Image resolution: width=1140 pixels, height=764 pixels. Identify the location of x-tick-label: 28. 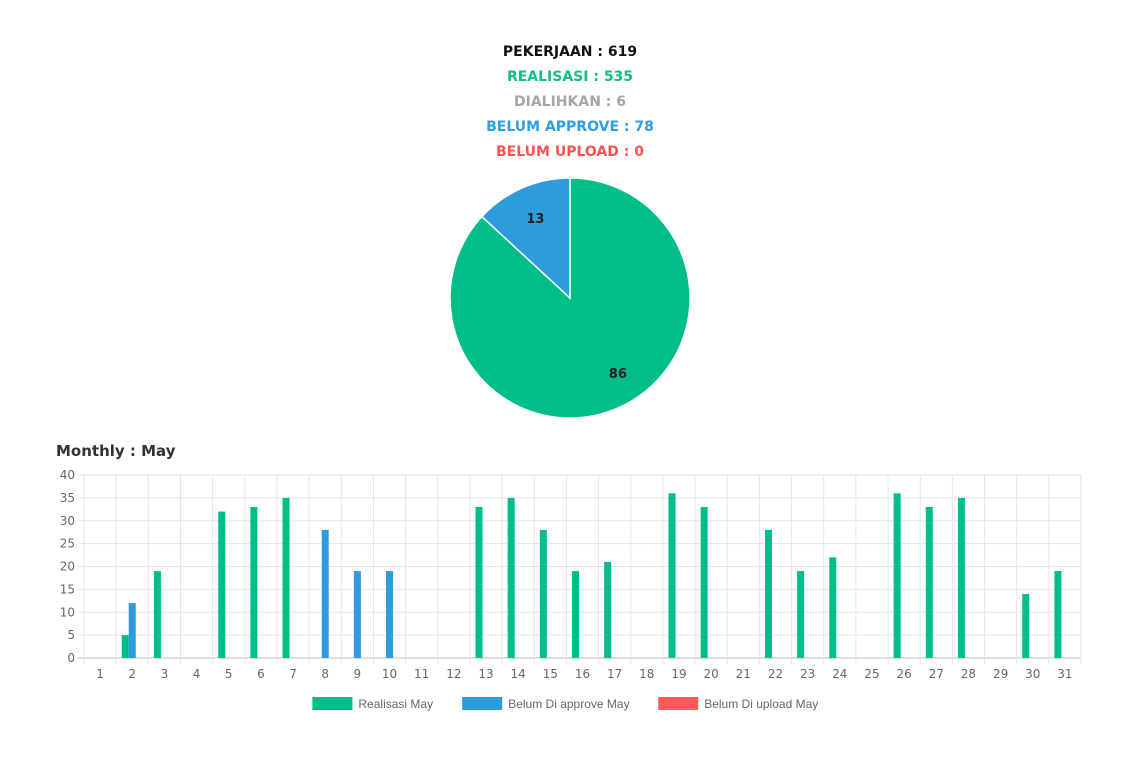
(968, 674).